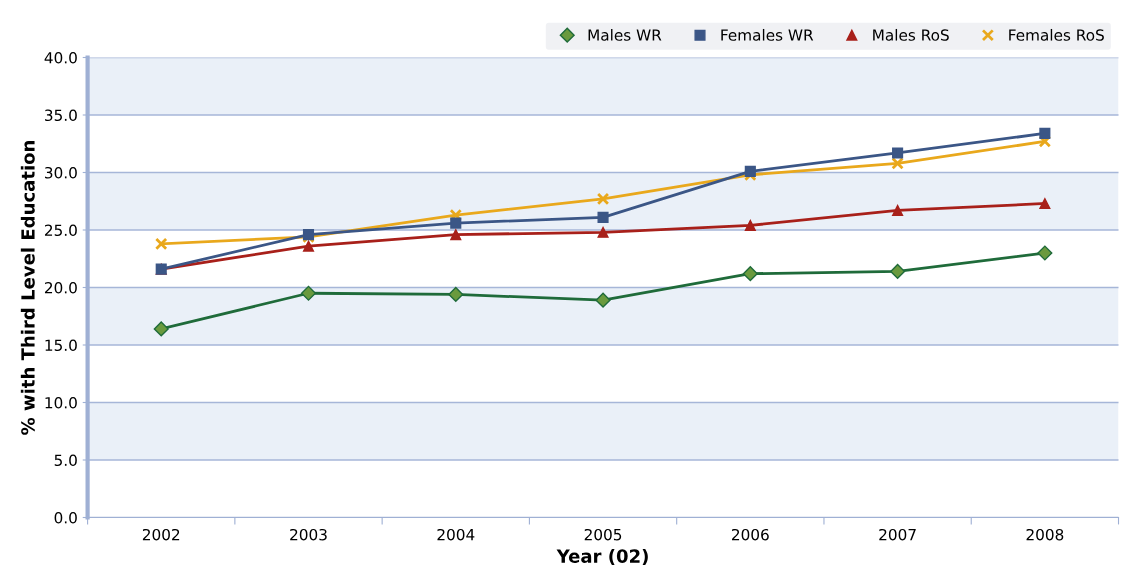 This screenshot has height=575, width=1123. What do you see at coordinates (456, 534) in the screenshot?
I see `x-tick-label: 2004` at bounding box center [456, 534].